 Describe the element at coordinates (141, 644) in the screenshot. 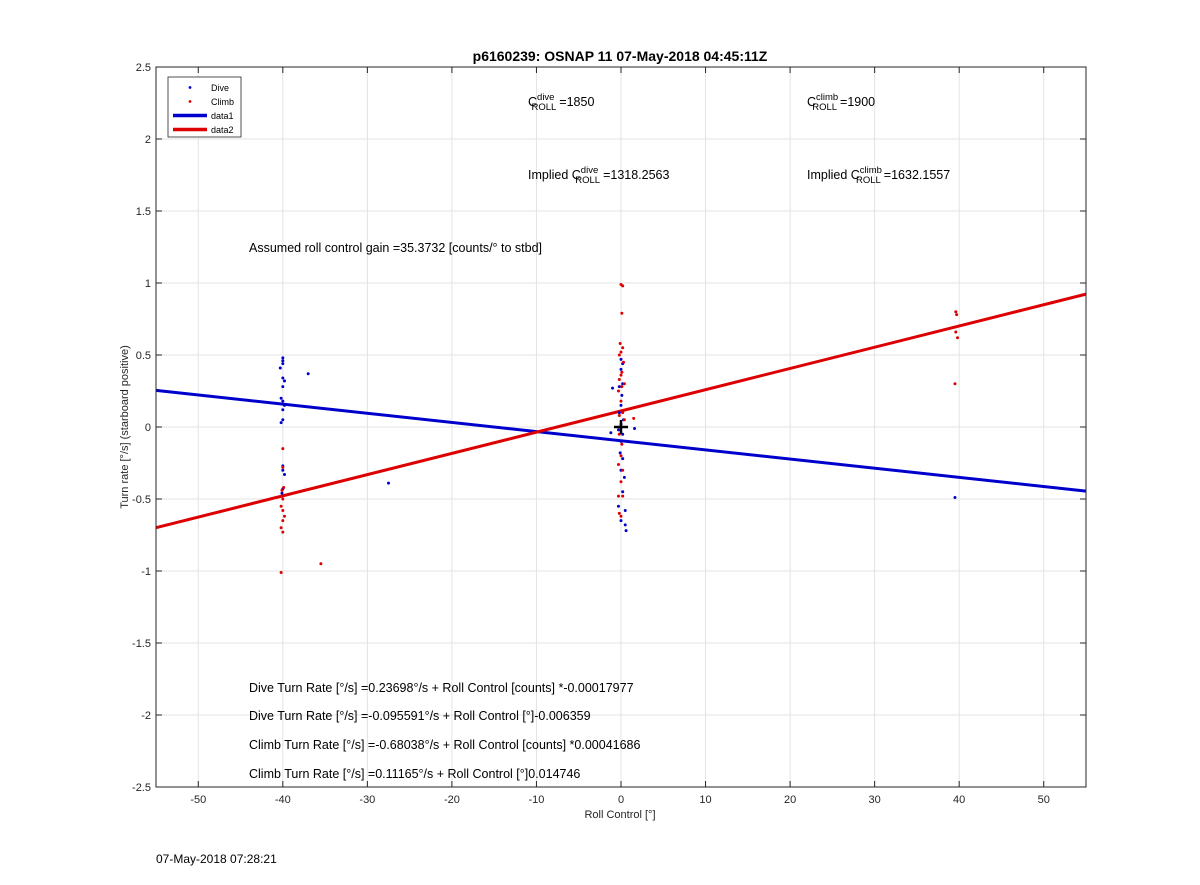

I see `y-tick-label: -1.5` at that location.